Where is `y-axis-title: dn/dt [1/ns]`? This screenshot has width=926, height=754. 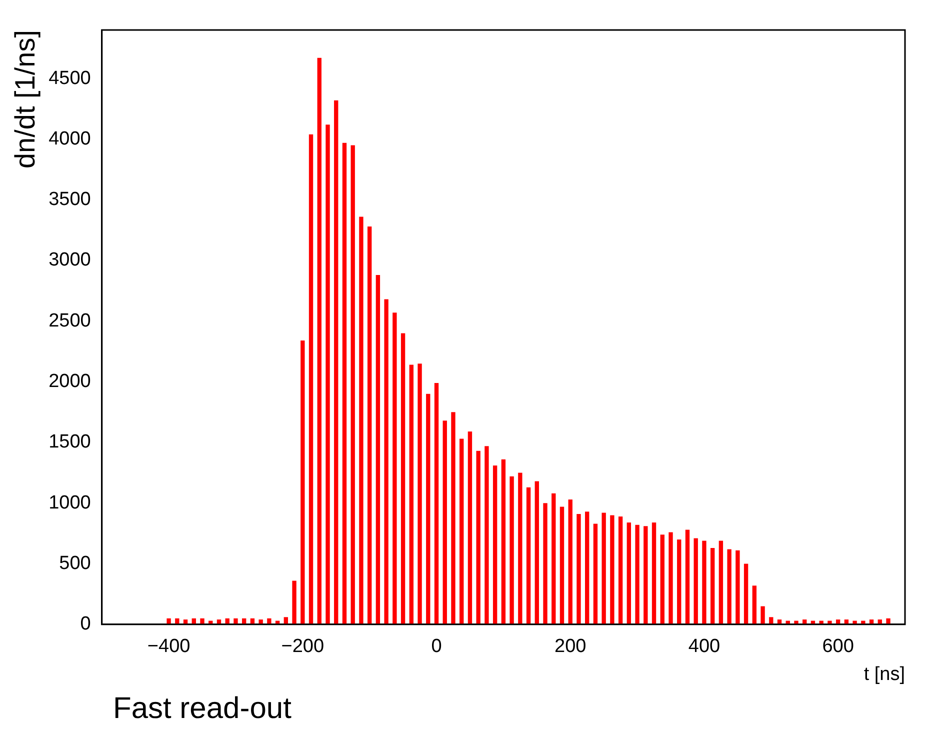 y-axis-title: dn/dt [1/ns] is located at coordinates (25, 99).